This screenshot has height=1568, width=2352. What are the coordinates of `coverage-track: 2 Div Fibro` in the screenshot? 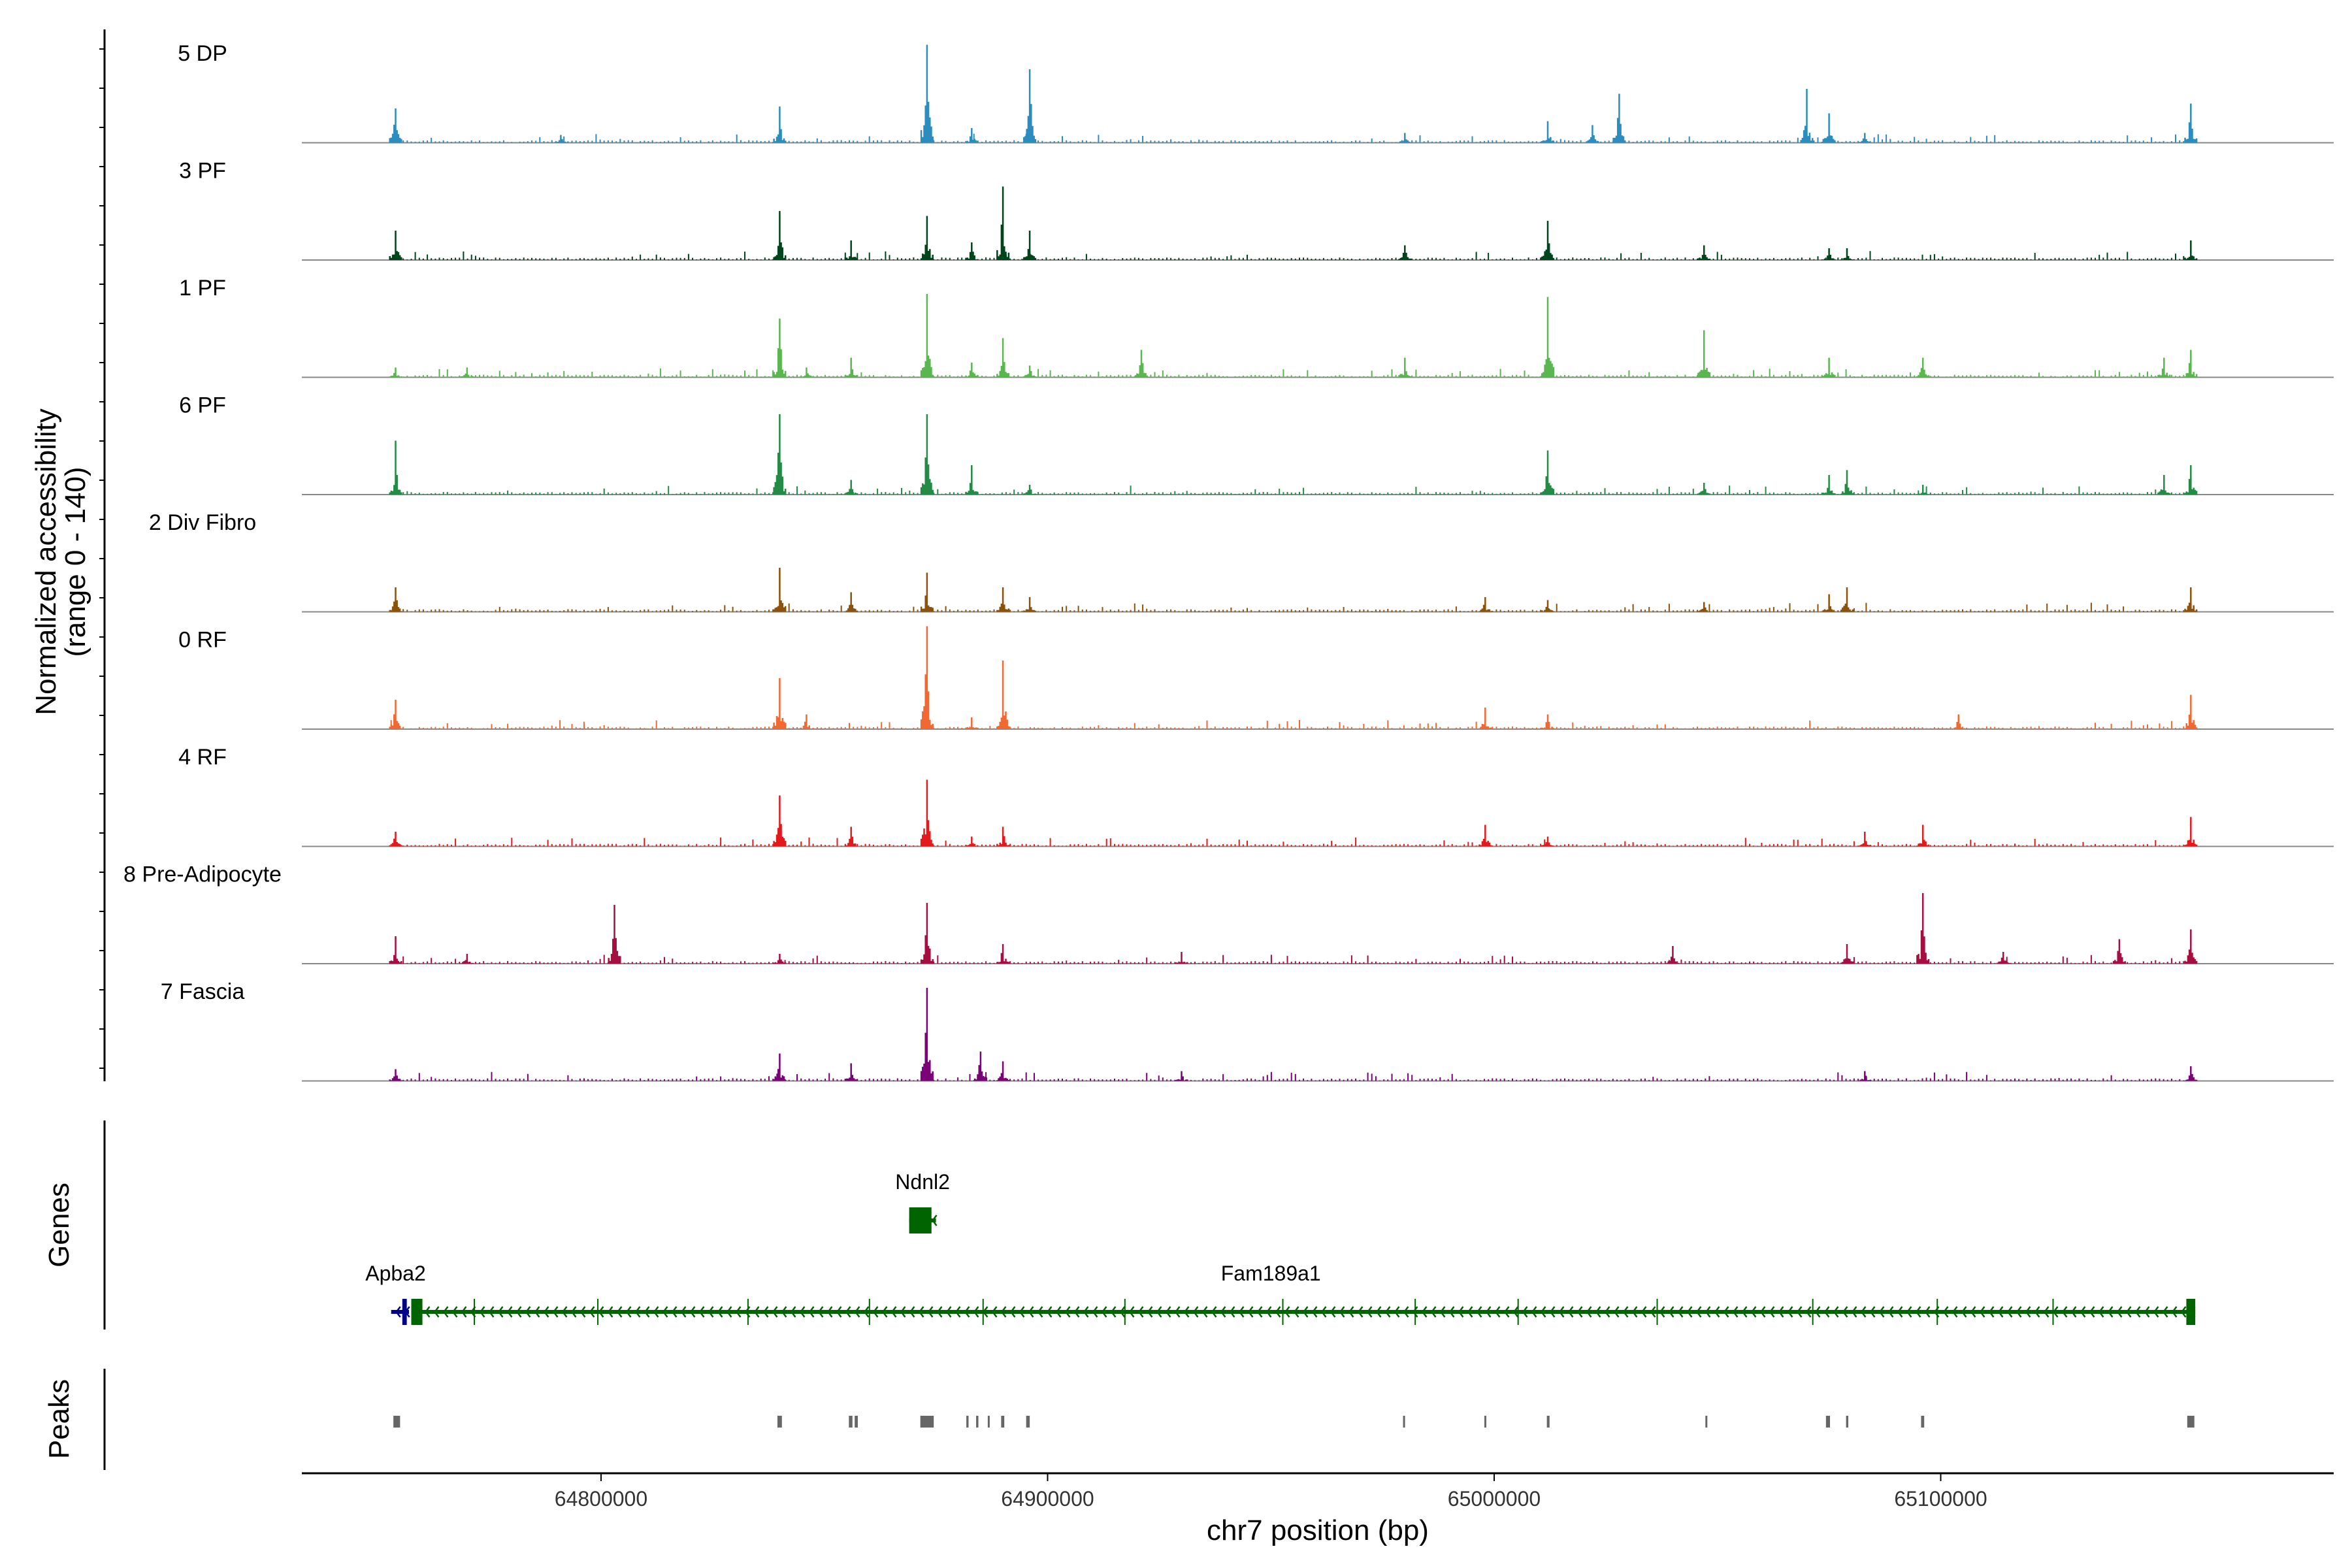 It's located at (1241, 561).